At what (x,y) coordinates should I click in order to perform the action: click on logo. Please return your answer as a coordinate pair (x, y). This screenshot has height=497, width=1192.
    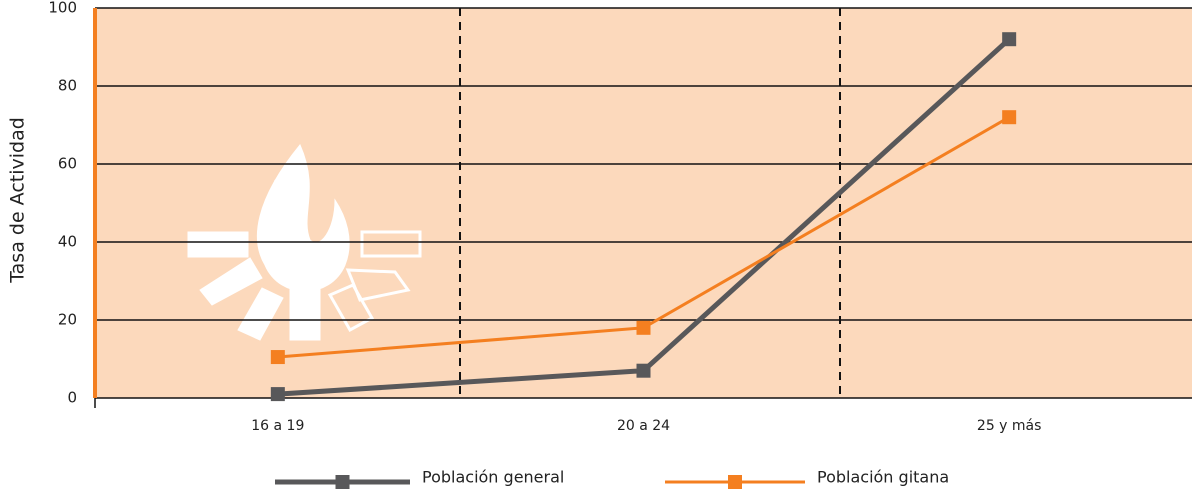
    Looking at the image, I should click on (304, 242).